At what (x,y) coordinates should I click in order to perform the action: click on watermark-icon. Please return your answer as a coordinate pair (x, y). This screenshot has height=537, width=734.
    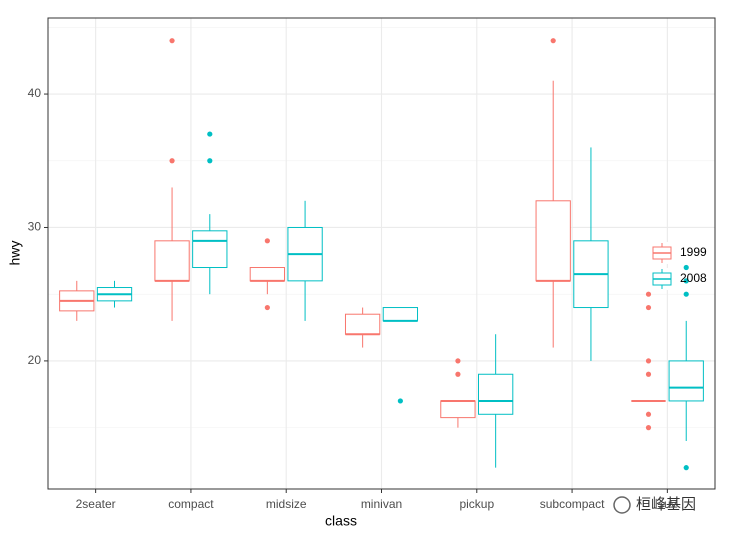
    Looking at the image, I should click on (622, 505).